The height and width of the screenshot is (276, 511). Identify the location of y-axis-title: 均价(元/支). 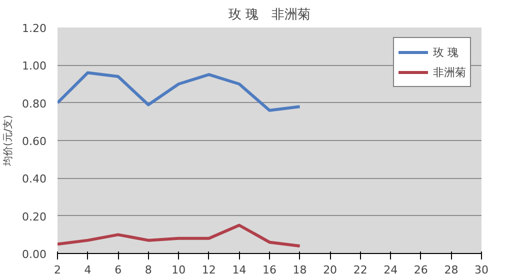
(8, 141).